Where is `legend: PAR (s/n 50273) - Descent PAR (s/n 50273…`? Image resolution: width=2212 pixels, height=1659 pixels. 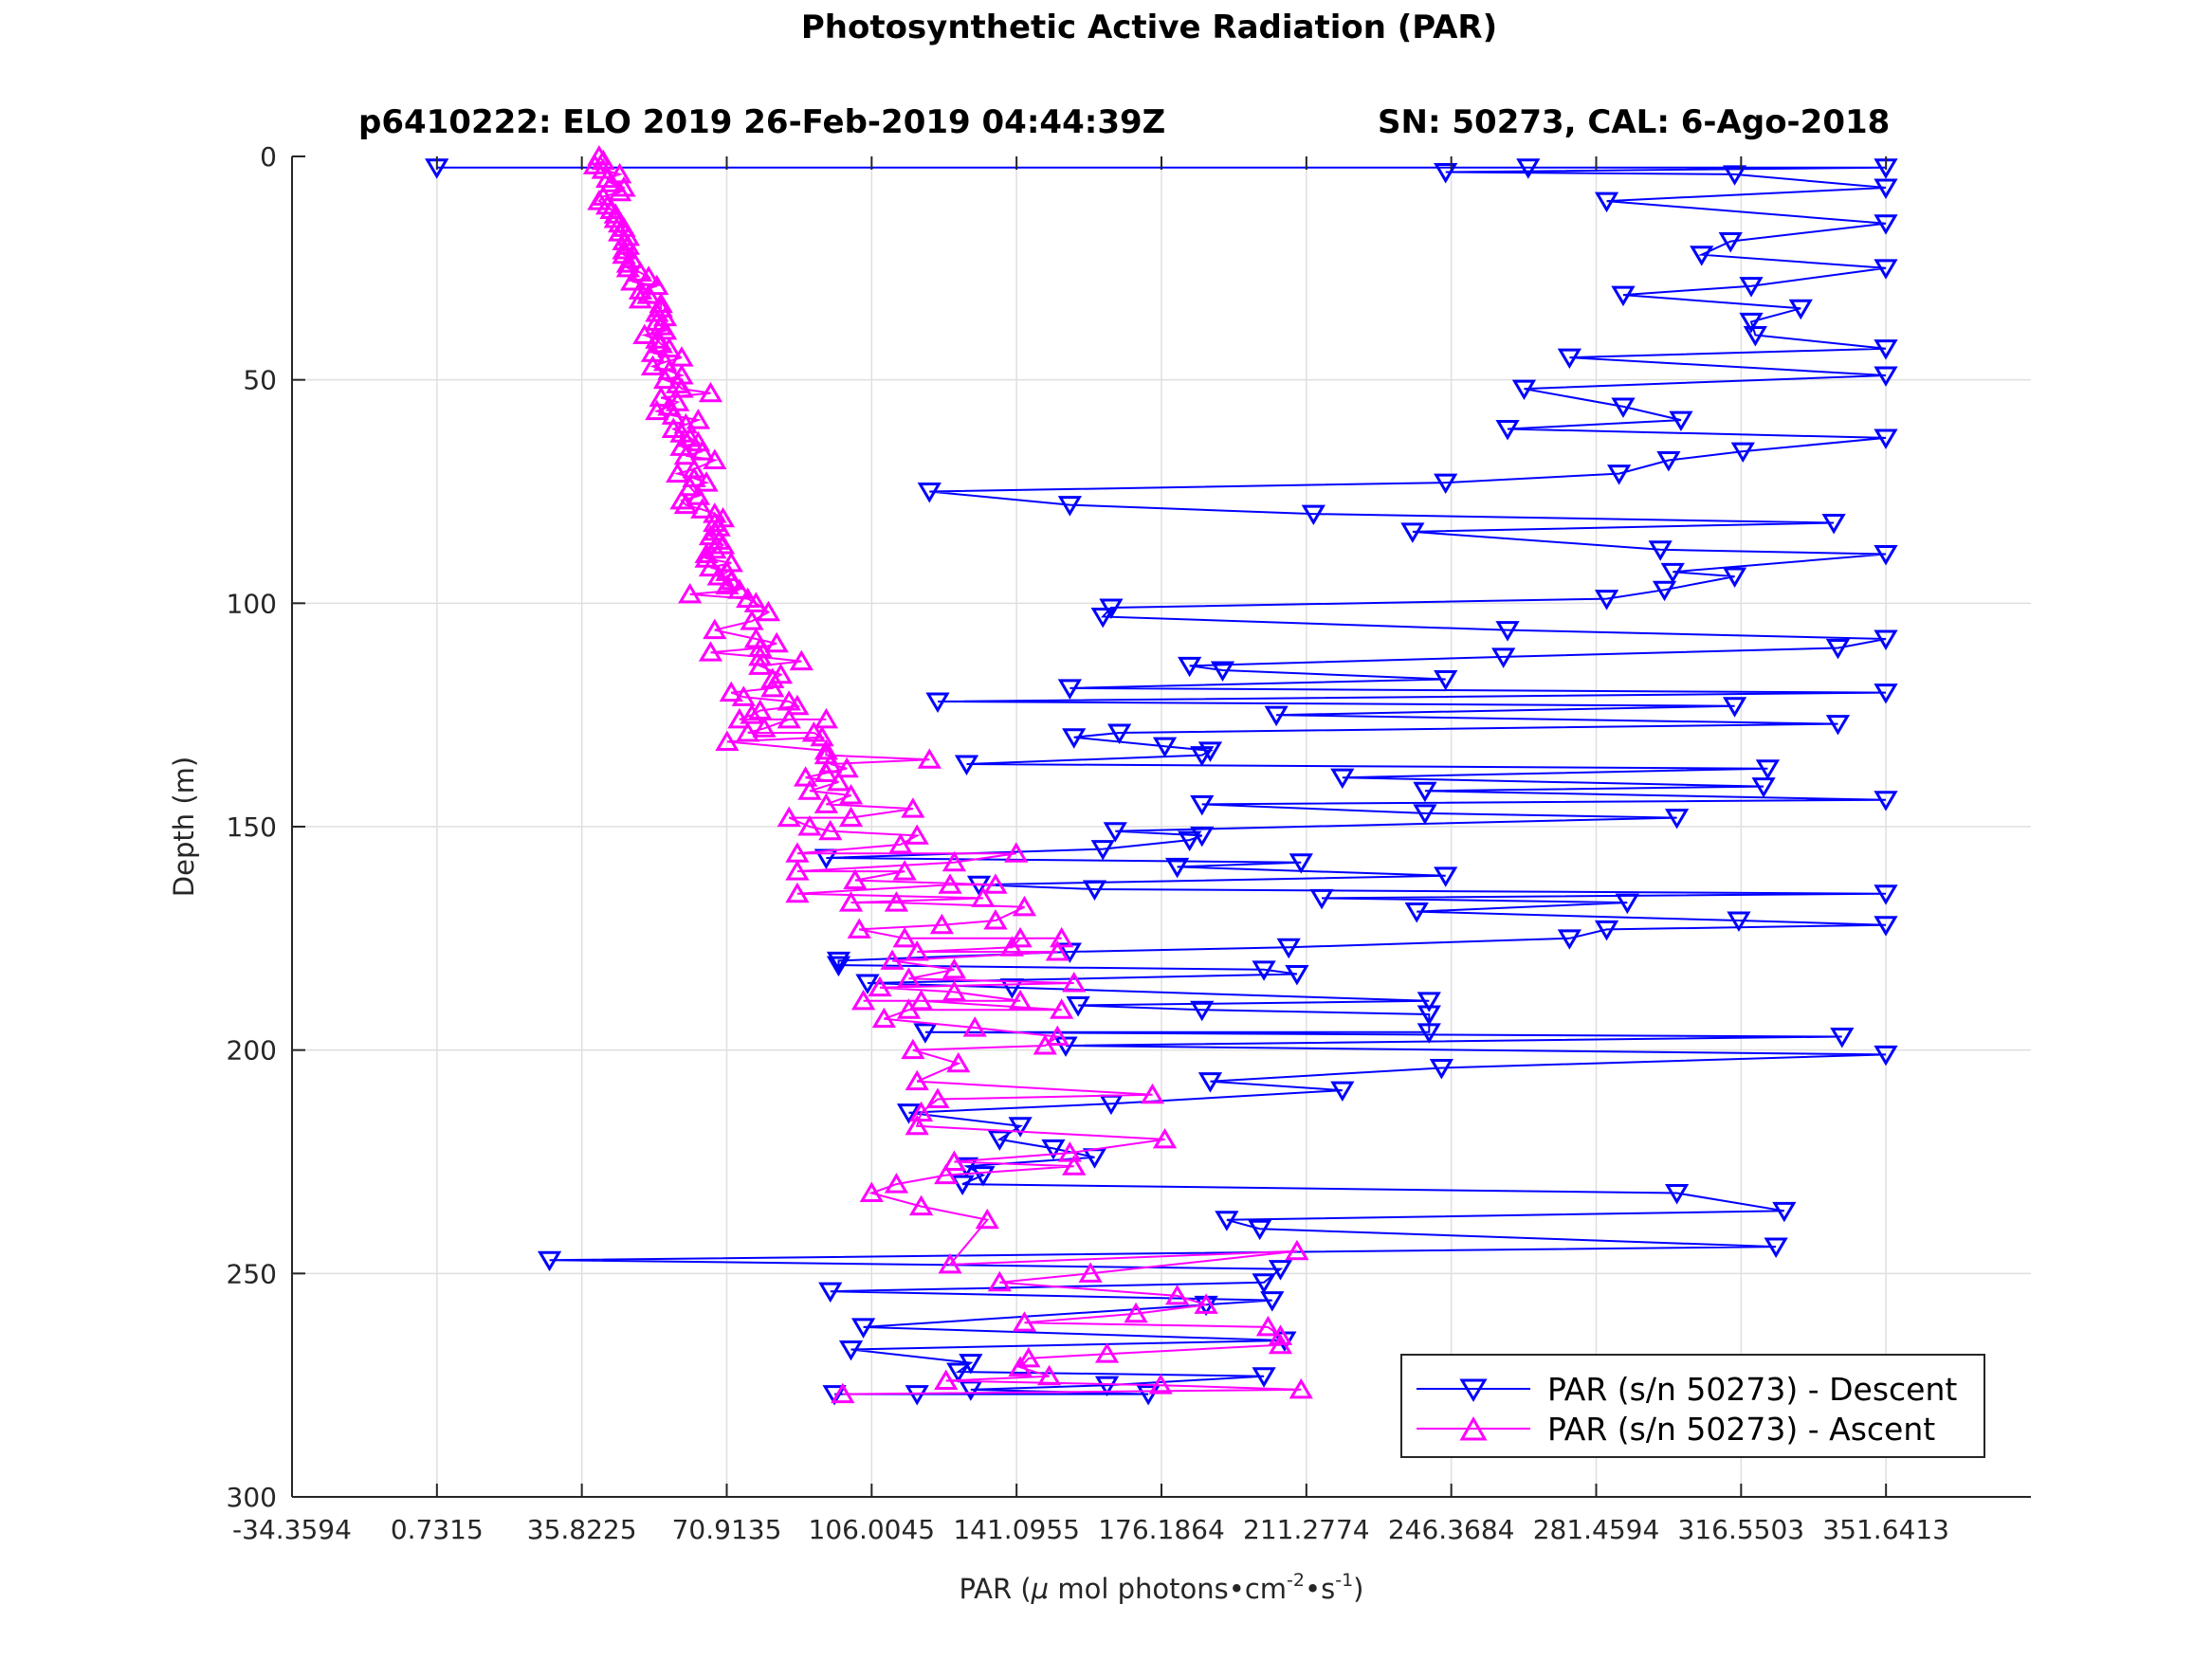
legend: PAR (s/n 50273) - Descent PAR (s/n 50273… is located at coordinates (1692, 1406).